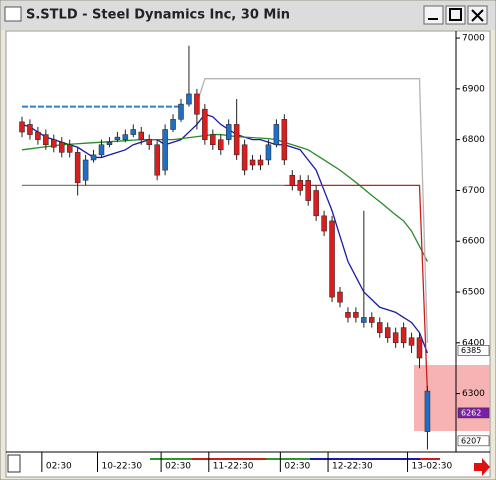 This screenshot has width=496, height=480. What do you see at coordinates (473, 242) in the screenshot?
I see `y-tick-label: 6600` at bounding box center [473, 242].